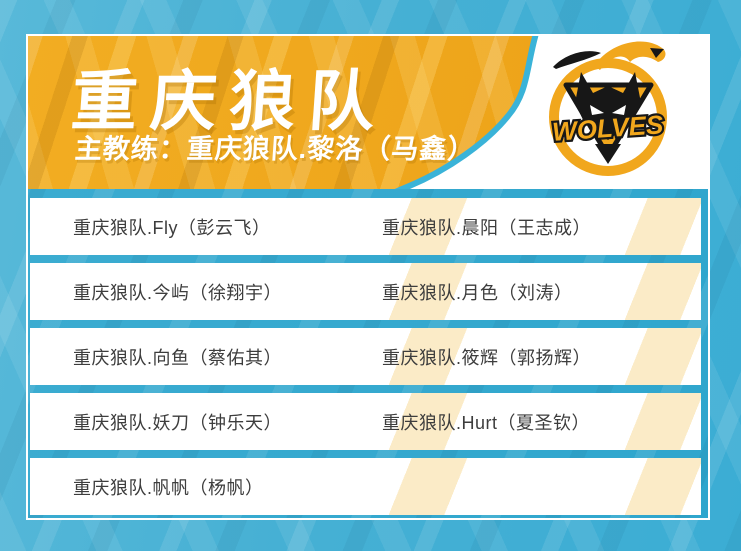 Image resolution: width=741 pixels, height=551 pixels. I want to click on wolves-ring-icon, so click(608, 117).